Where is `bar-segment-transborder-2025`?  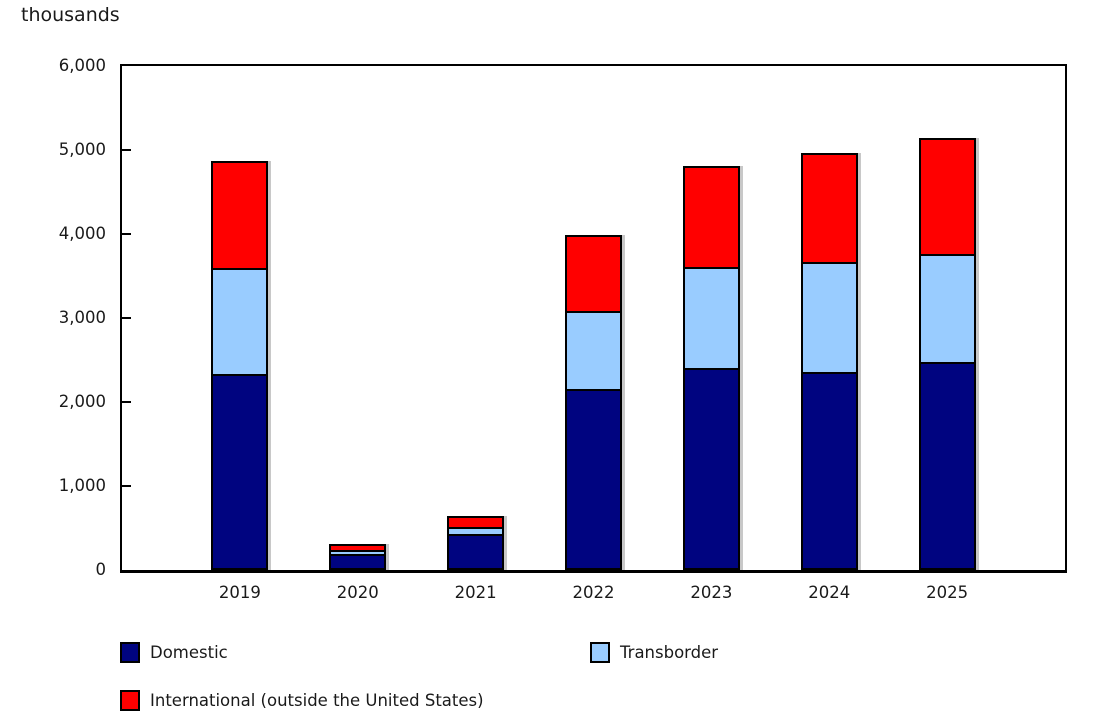
bar-segment-transborder-2025 is located at coordinates (947, 310).